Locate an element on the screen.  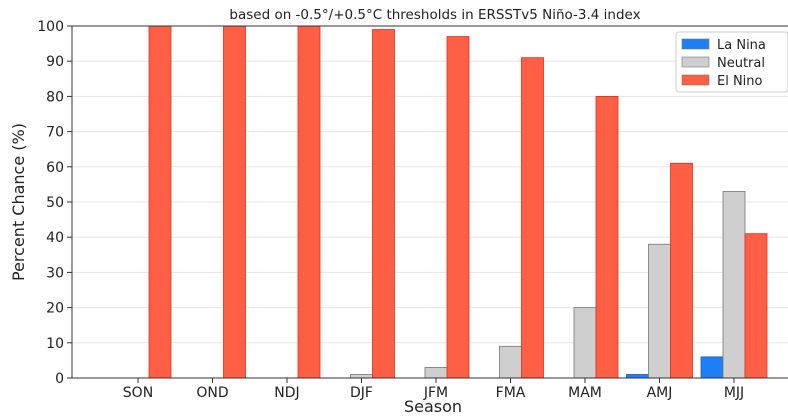
legend-label-la-nina: La Nina is located at coordinates (741, 45).